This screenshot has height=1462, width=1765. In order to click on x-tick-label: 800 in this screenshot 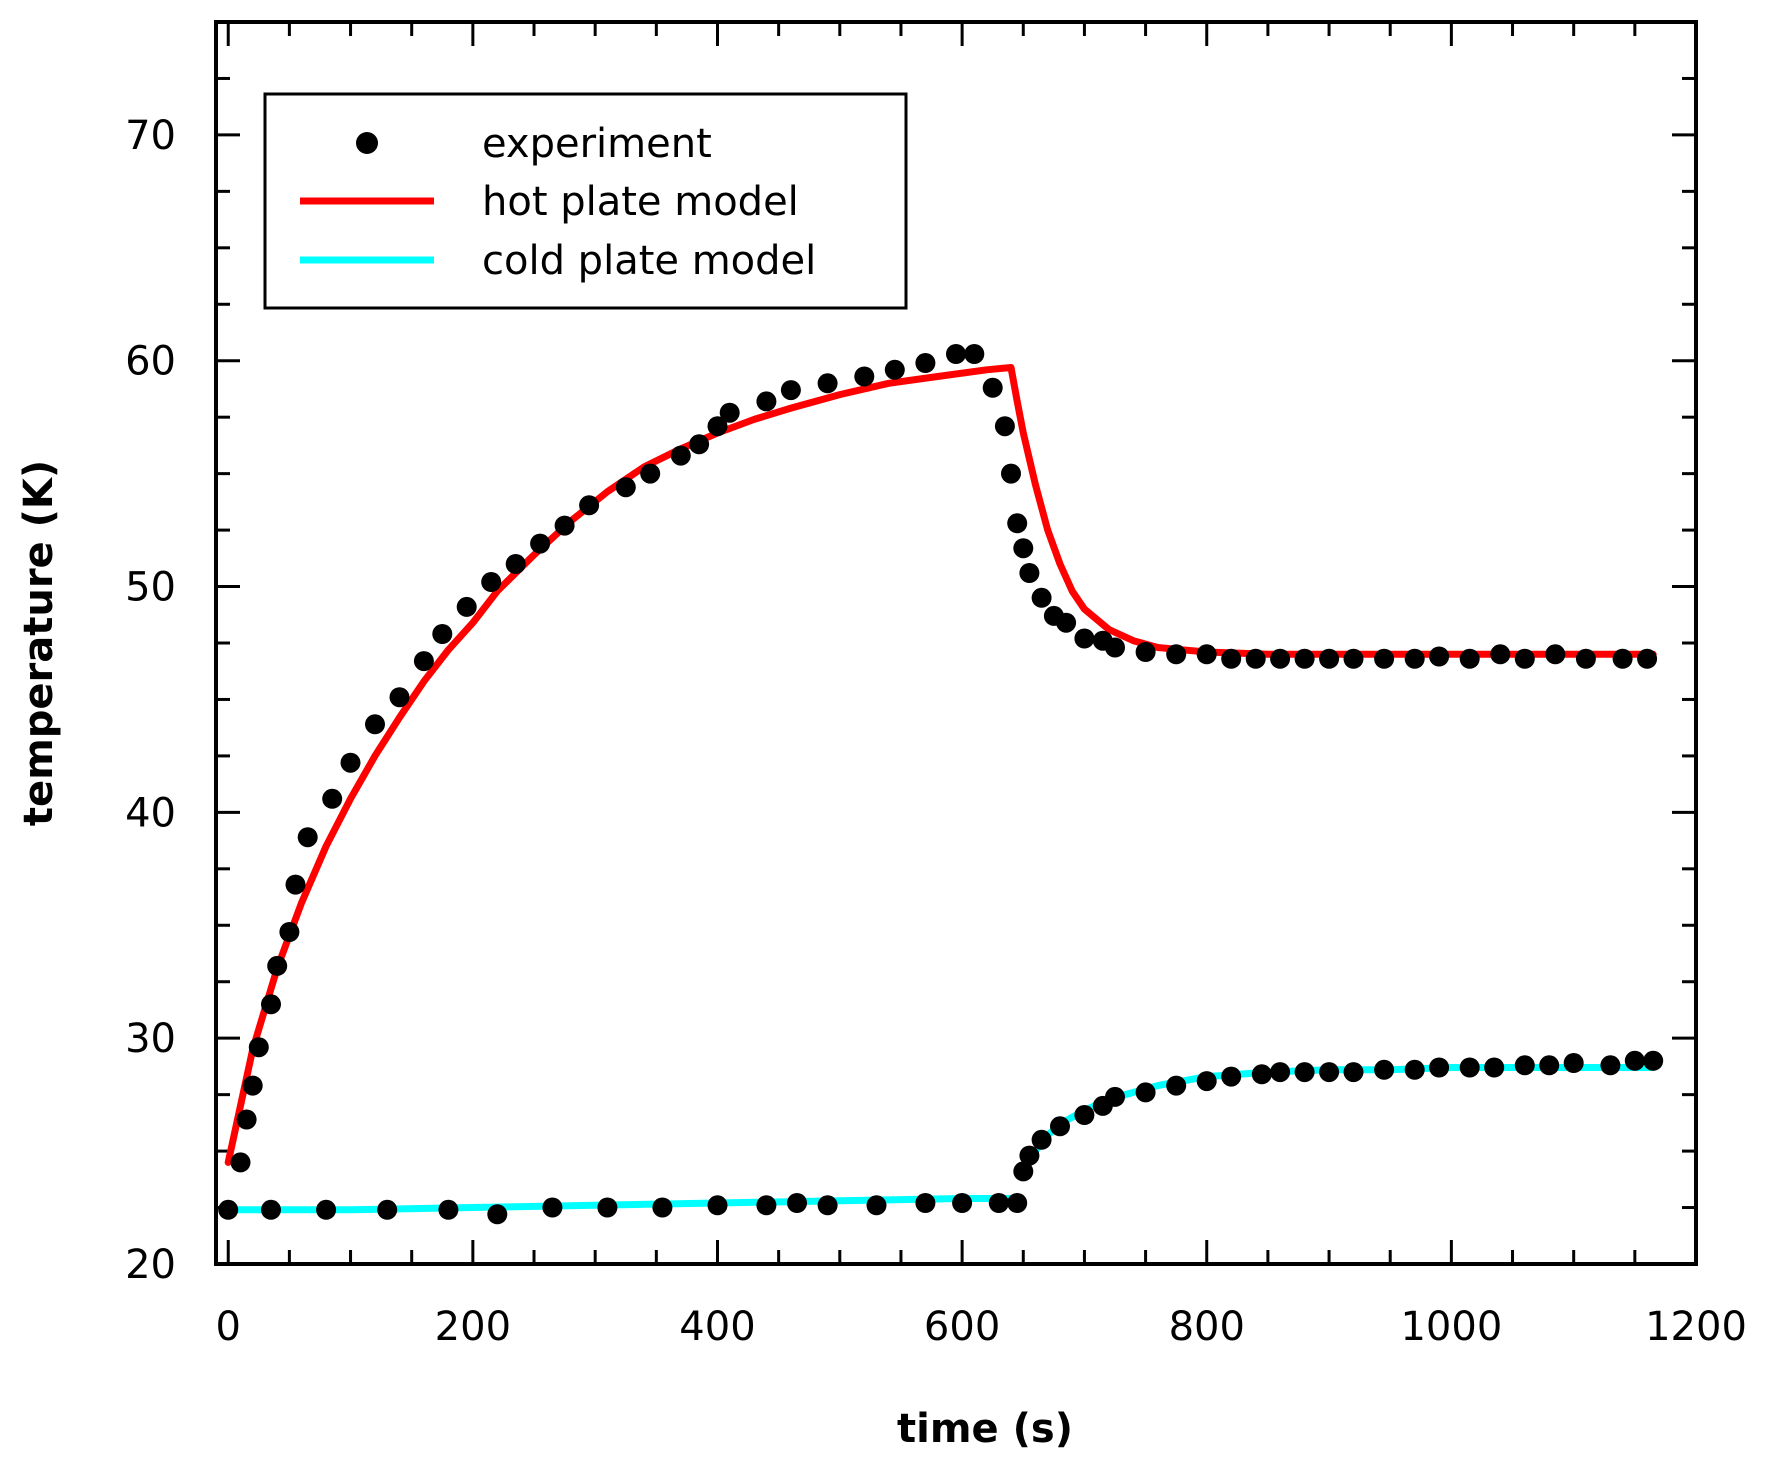, I will do `click(1207, 1327)`.